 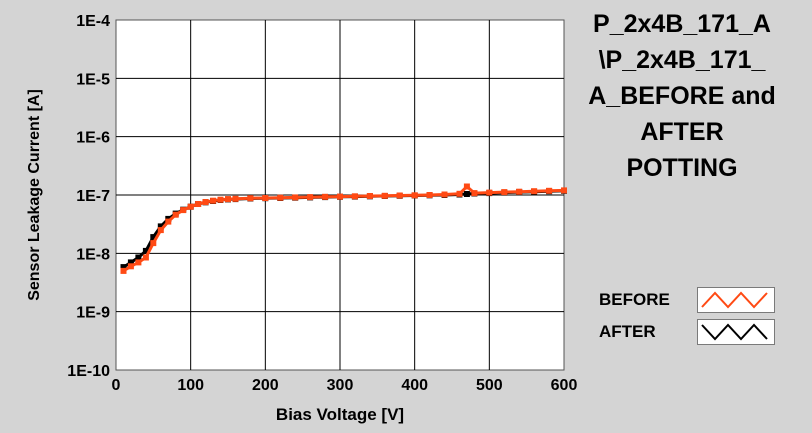 What do you see at coordinates (116, 385) in the screenshot?
I see `x-tick-label: 0` at bounding box center [116, 385].